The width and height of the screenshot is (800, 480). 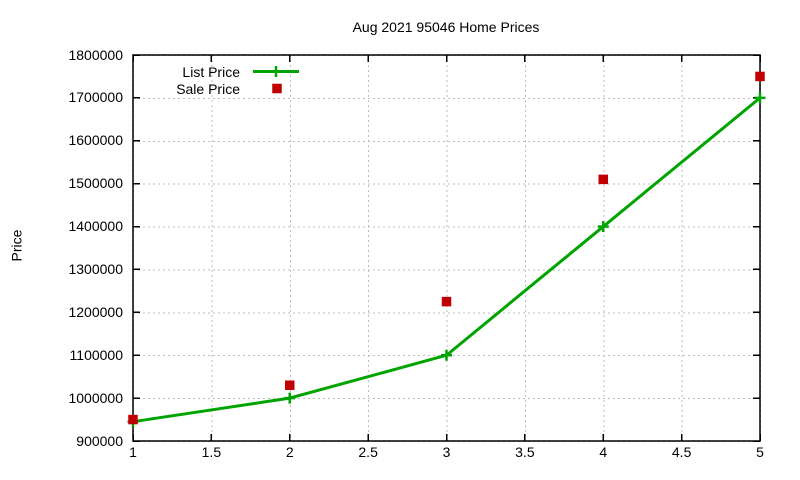 I want to click on x-tick-label: 3.5, so click(x=525, y=452).